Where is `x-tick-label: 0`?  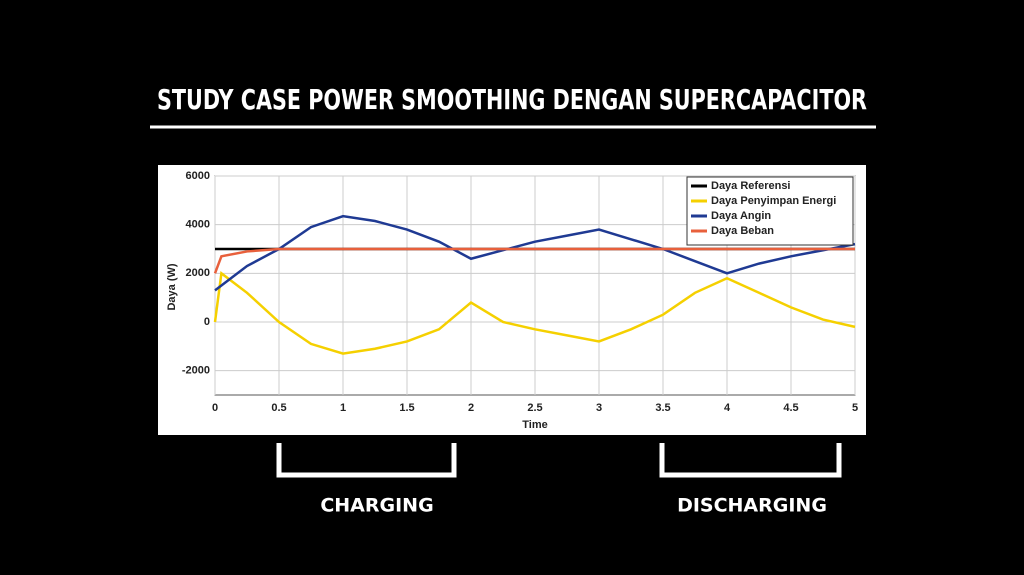
x-tick-label: 0 is located at coordinates (215, 408).